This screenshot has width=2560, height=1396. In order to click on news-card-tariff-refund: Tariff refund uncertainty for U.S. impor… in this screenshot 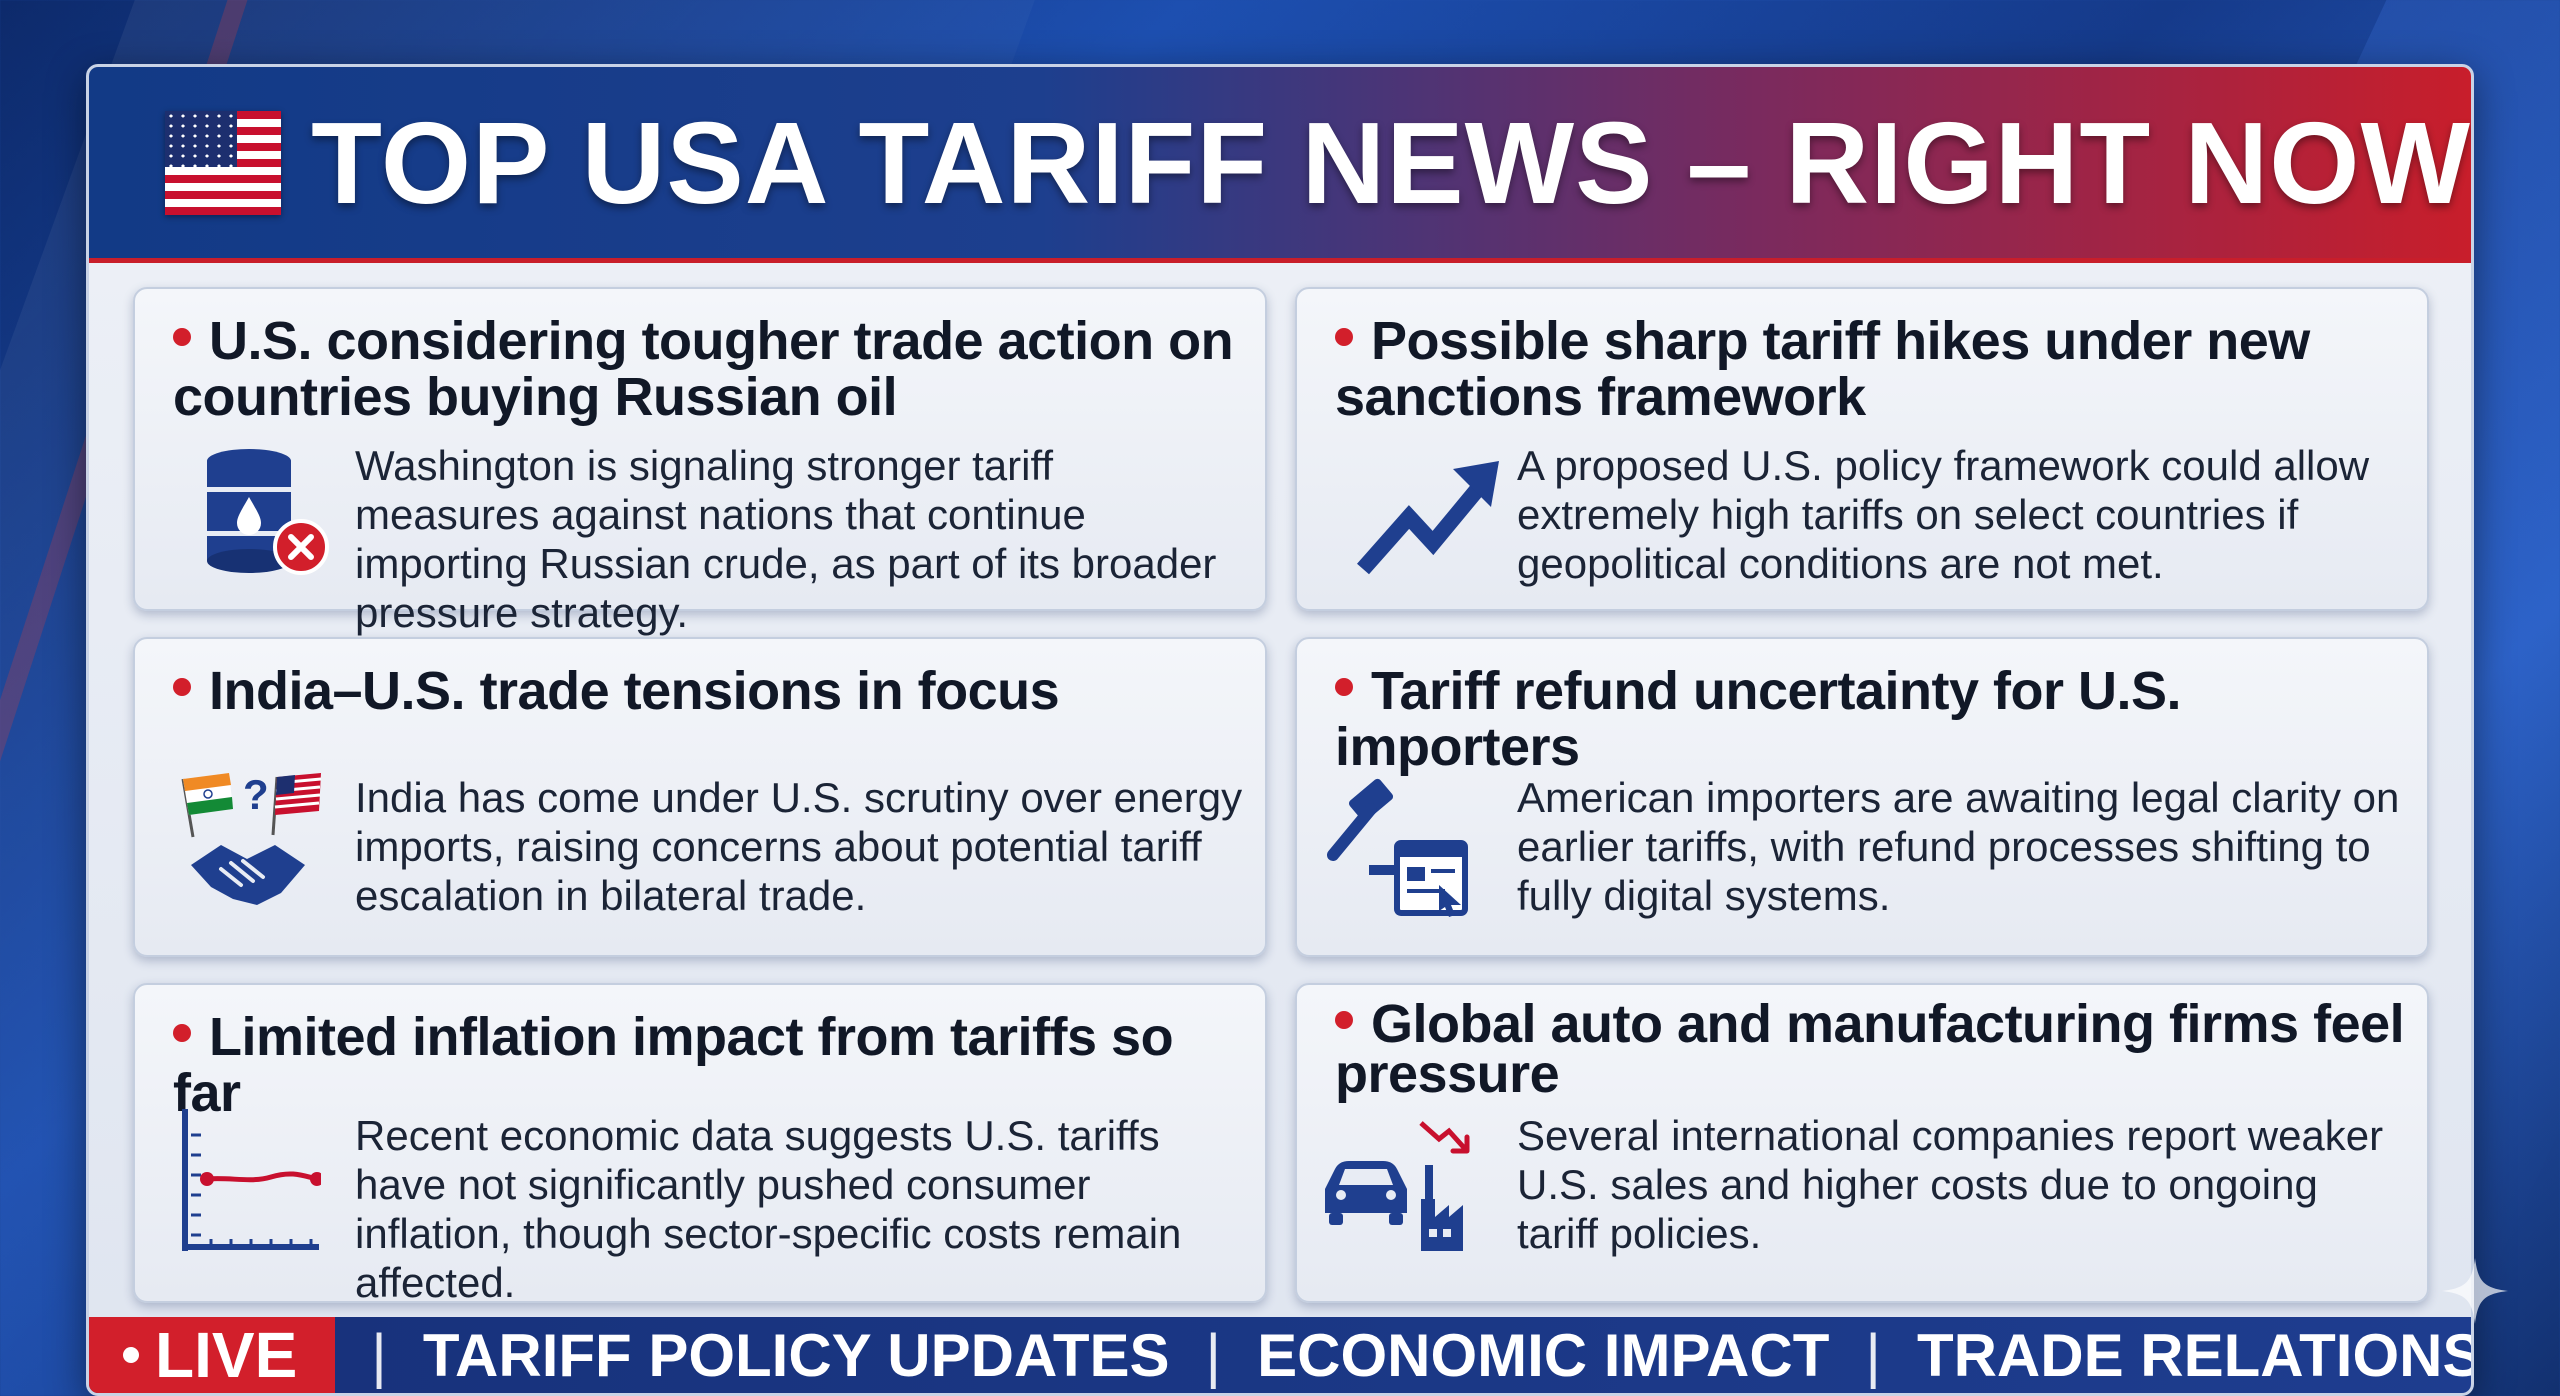, I will do `click(1862, 797)`.